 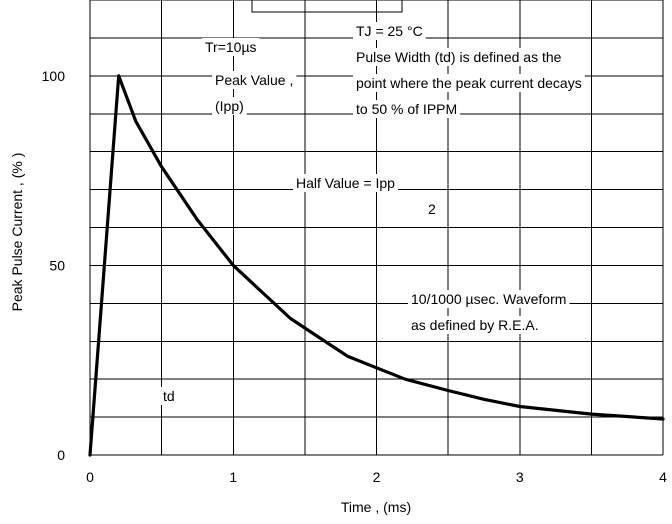 I want to click on annotation-pulse-width-line3: to 50 % of IPPM, so click(x=406, y=109).